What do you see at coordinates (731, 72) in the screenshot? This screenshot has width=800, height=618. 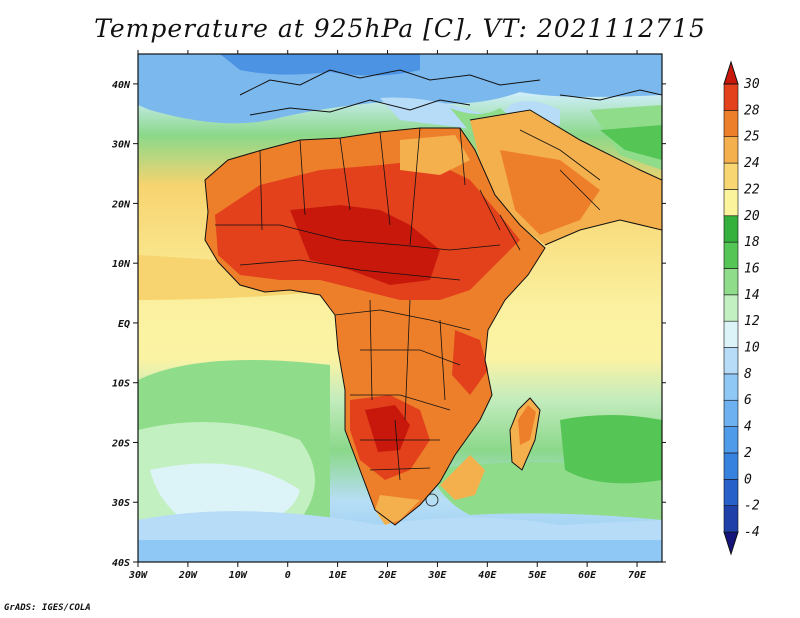 I see `colorbar-max-triangle` at bounding box center [731, 72].